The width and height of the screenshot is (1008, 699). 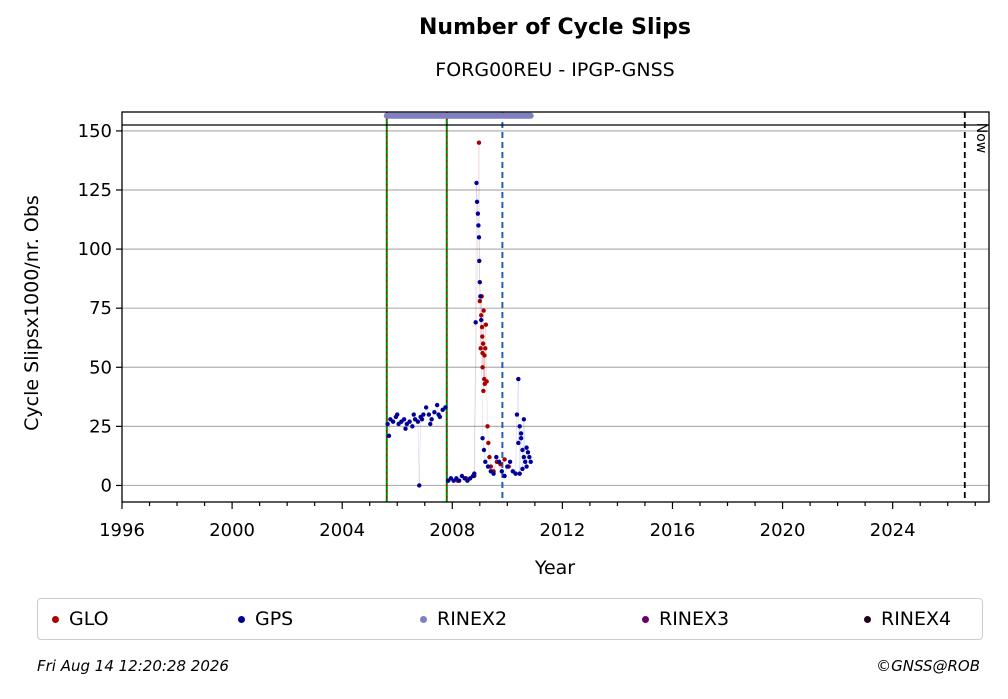 I want to click on chart-title: Number of Cycle Slips, so click(x=555, y=27).